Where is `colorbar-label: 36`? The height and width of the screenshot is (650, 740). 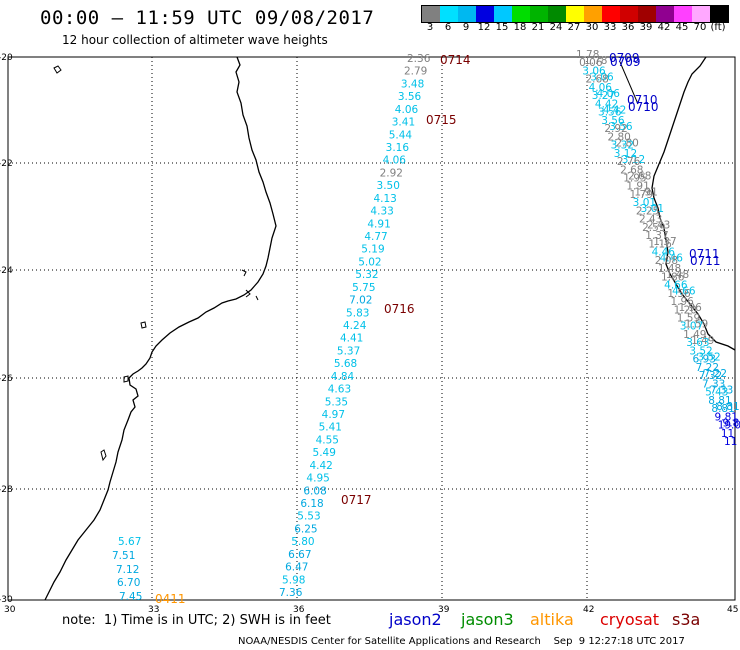 colorbar-label: 36 is located at coordinates (628, 27).